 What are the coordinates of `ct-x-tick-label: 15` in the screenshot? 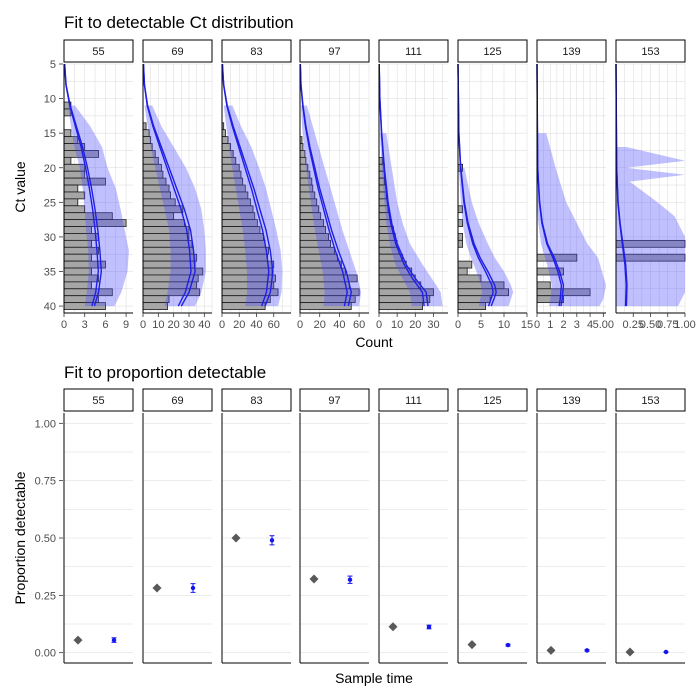 It's located at (527, 325).